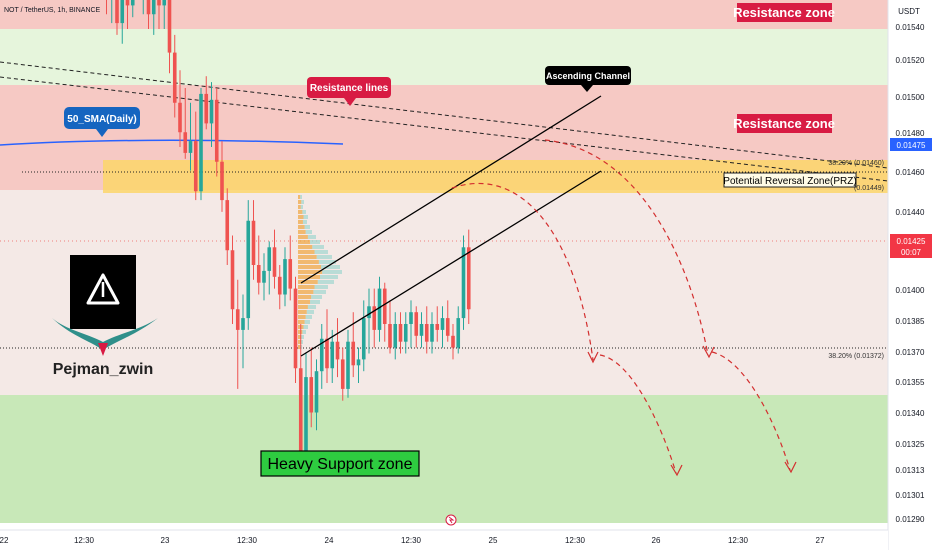  I want to click on heavy-support-text: Heavy Support zone, so click(340, 464).